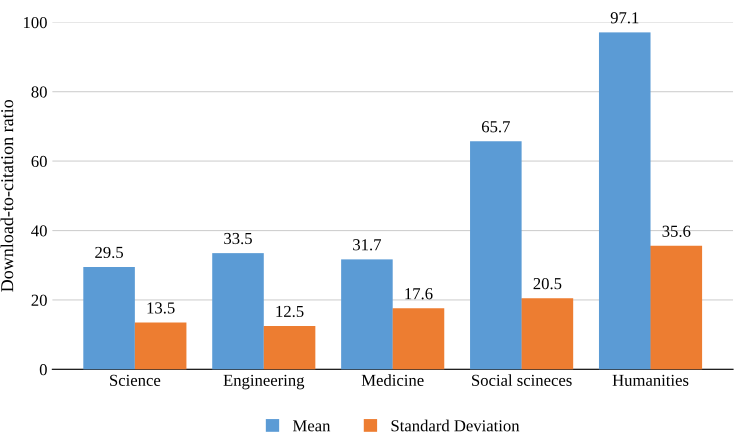  What do you see at coordinates (7, 196) in the screenshot?
I see `y-axis-title: Download-to-citation ratio` at bounding box center [7, 196].